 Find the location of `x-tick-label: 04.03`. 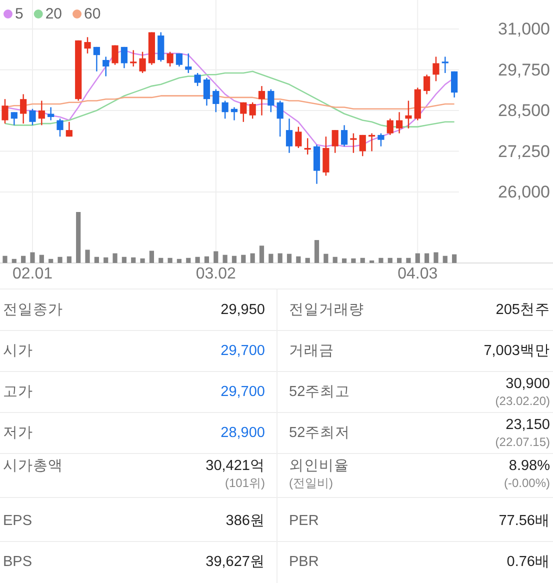

x-tick-label: 04.03 is located at coordinates (418, 274).